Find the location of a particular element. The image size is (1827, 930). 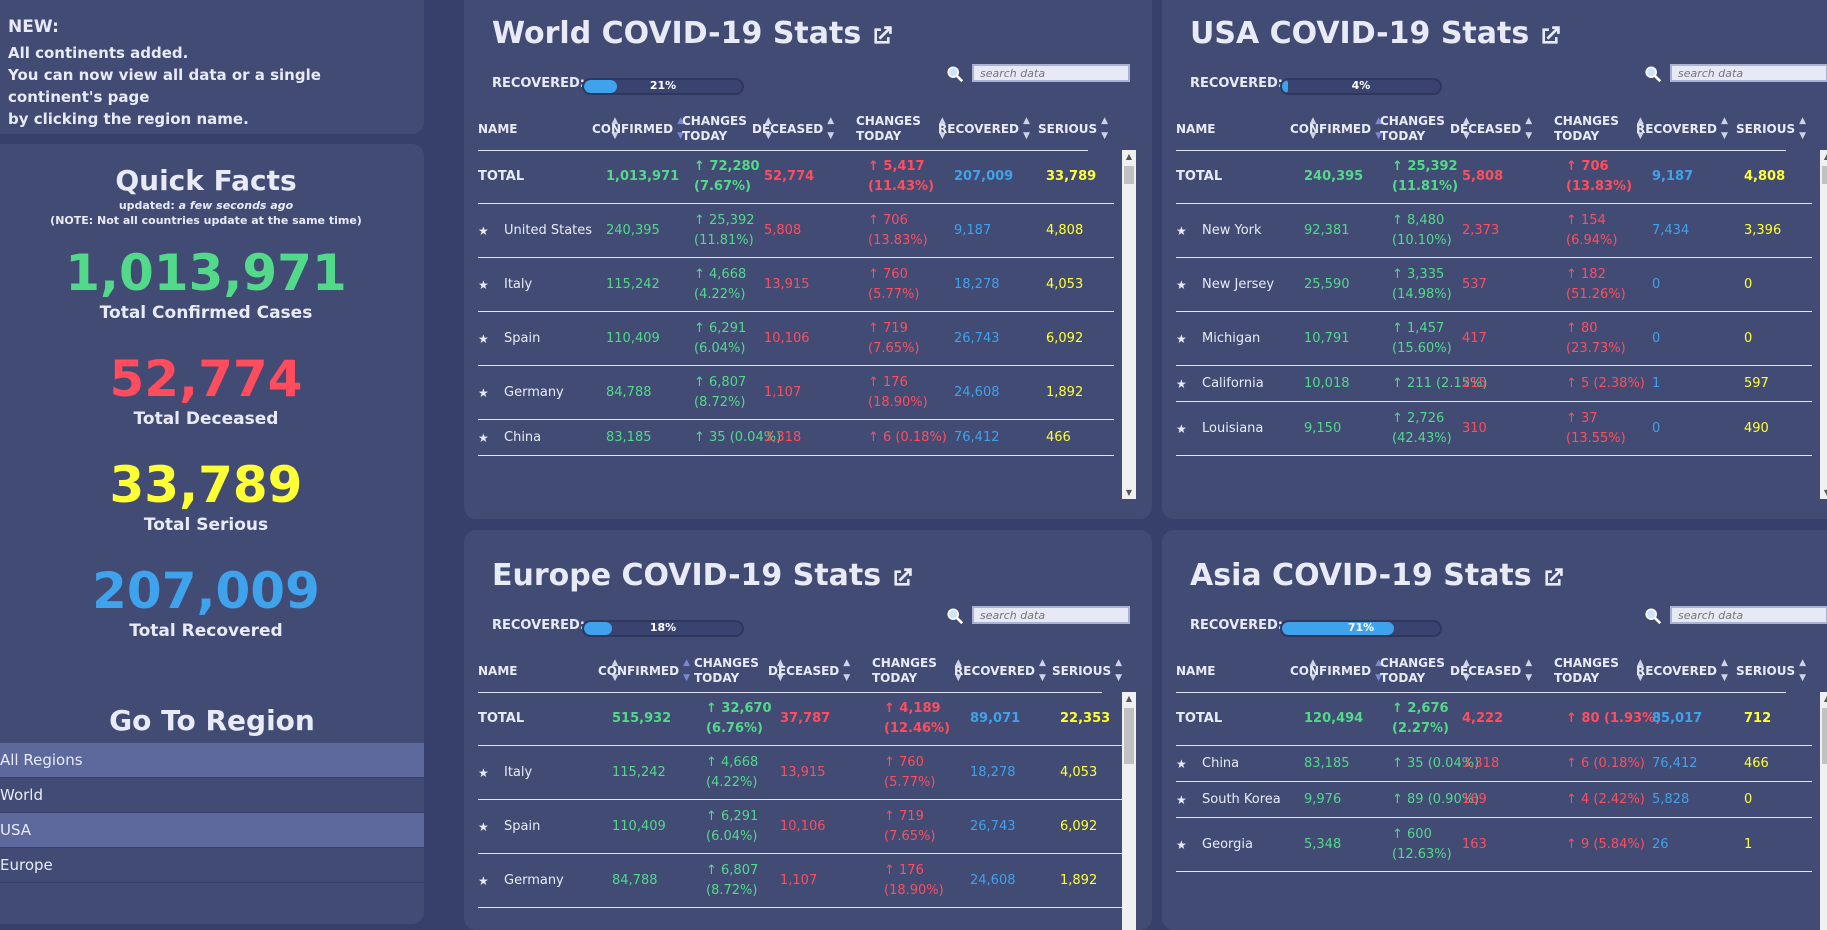

panel-title: Asia COVID-19 Stats is located at coordinates (1378, 575).